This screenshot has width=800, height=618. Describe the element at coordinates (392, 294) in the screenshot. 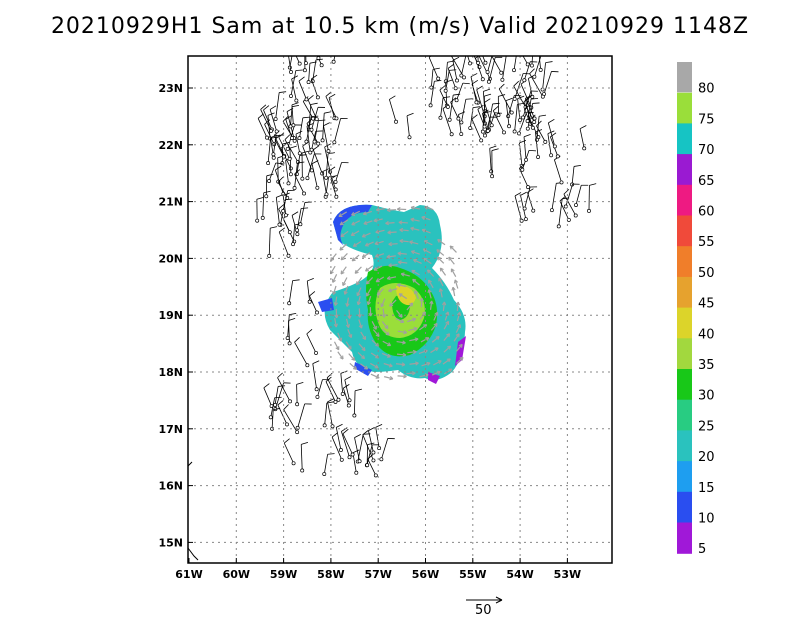

I see `wind-speed-field` at that location.